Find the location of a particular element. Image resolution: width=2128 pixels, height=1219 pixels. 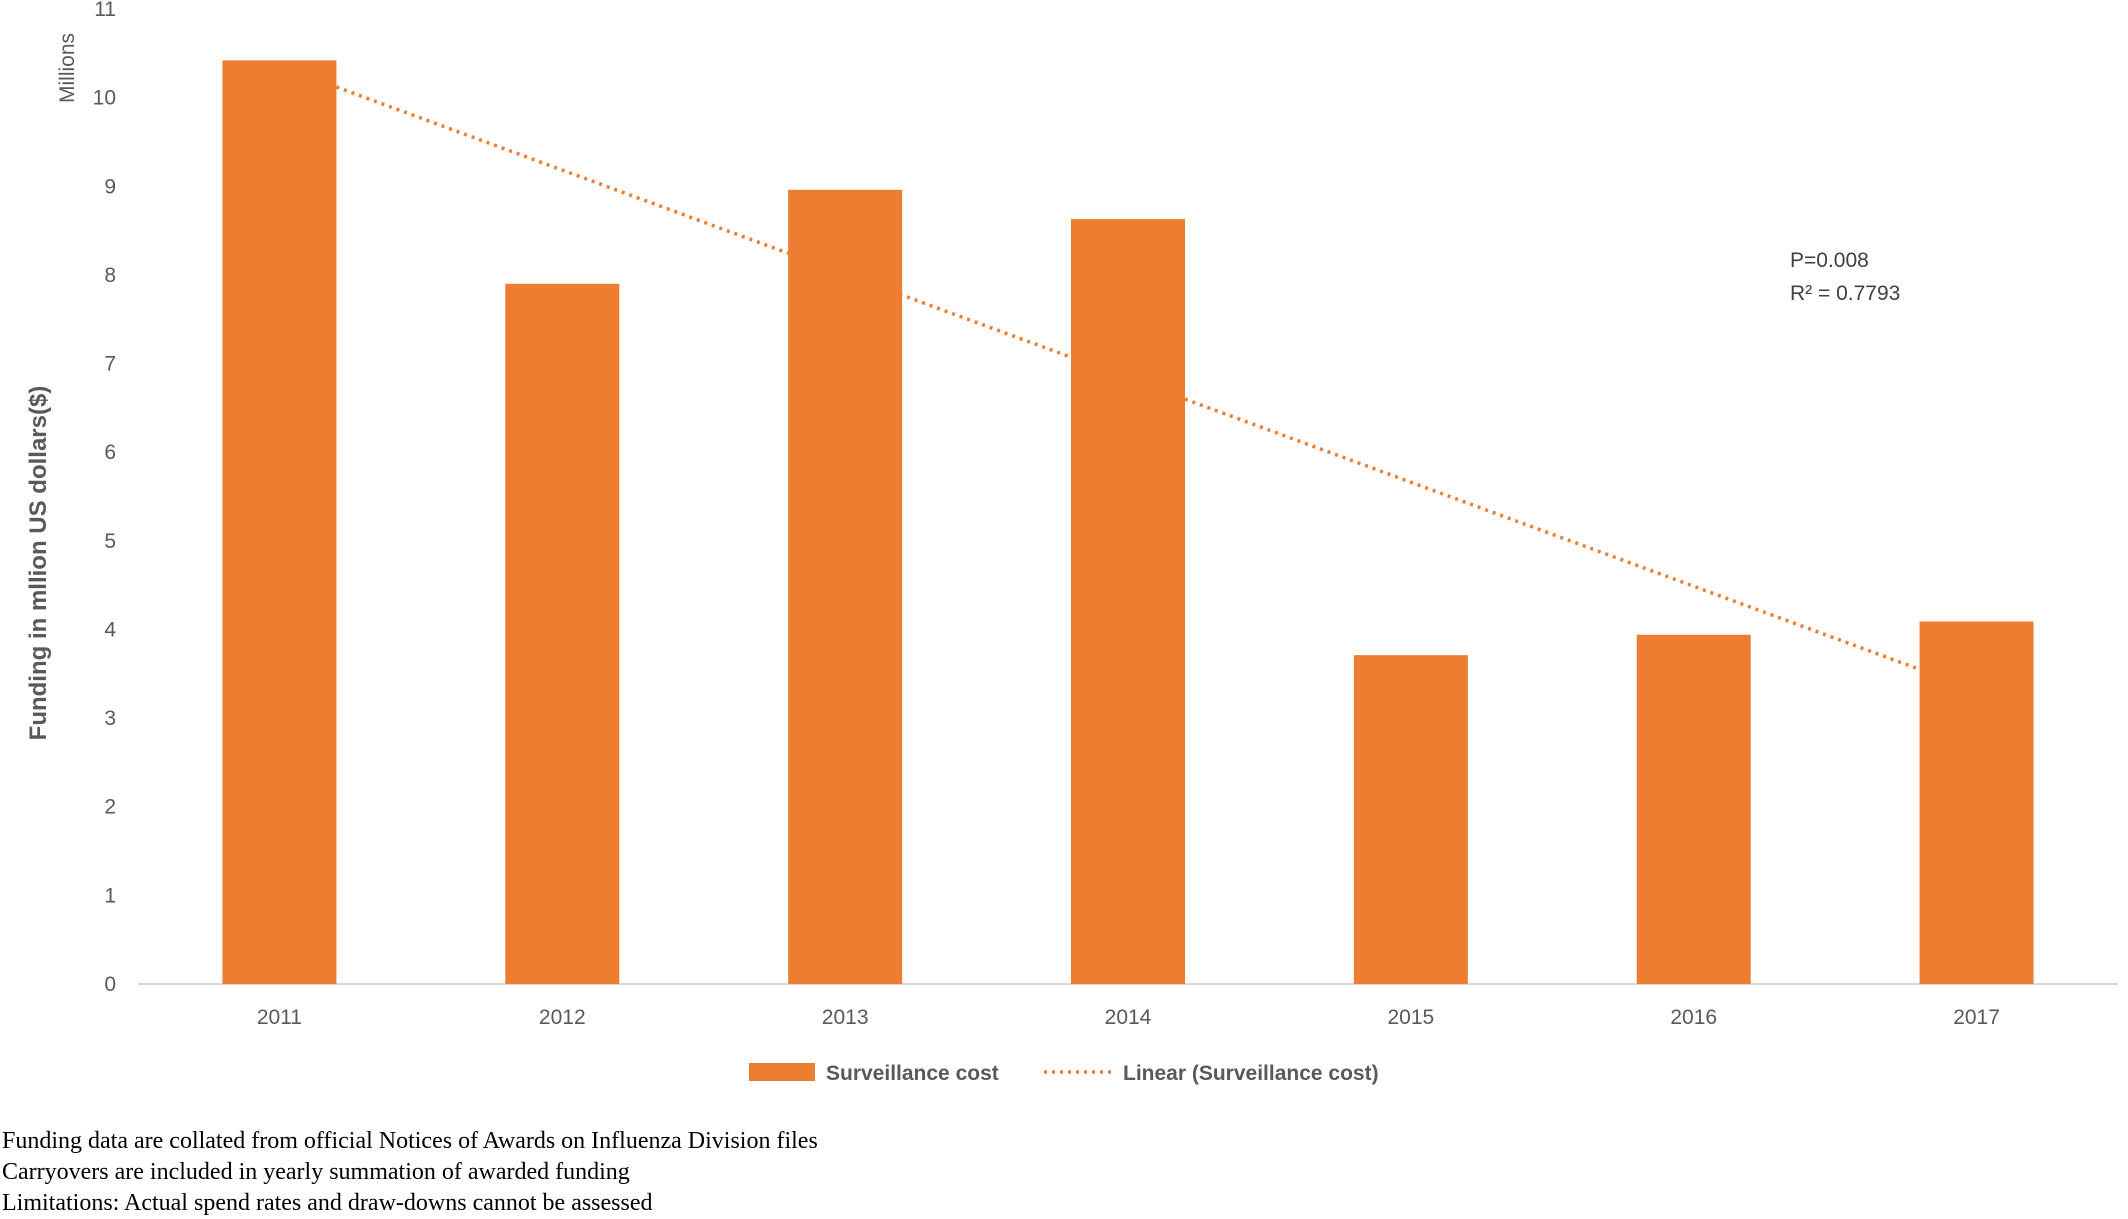

bar-2017 is located at coordinates (1976, 802).